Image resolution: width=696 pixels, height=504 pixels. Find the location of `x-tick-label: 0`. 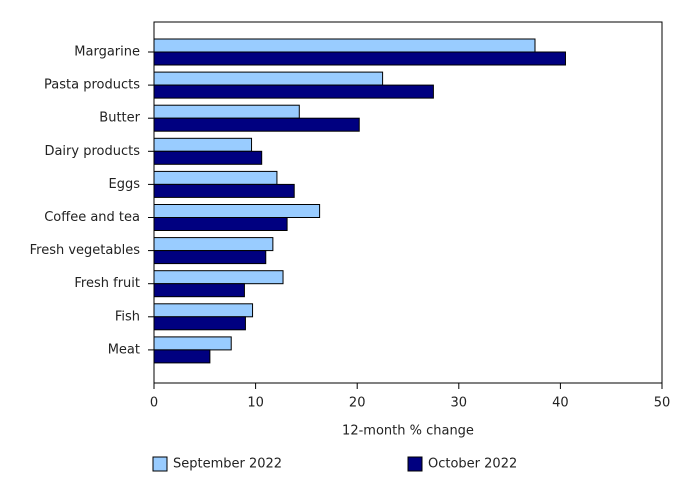

x-tick-label: 0 is located at coordinates (154, 403).